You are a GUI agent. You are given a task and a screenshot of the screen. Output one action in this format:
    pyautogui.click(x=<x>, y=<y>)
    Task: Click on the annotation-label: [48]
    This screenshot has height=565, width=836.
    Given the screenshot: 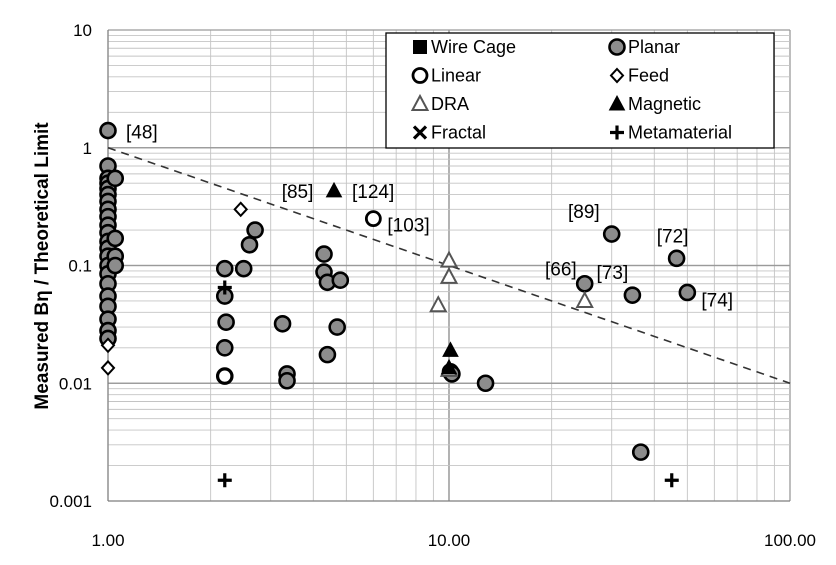 What is the action you would take?
    pyautogui.click(x=142, y=133)
    